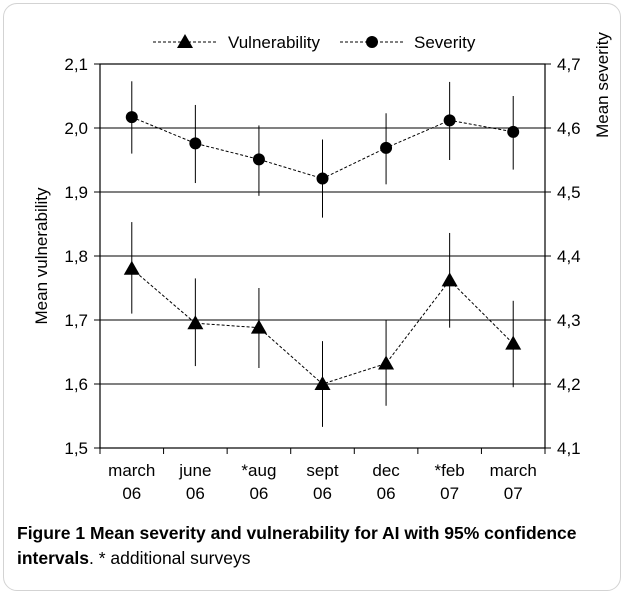 The height and width of the screenshot is (596, 626). I want to click on y-left-tick-label: 1,8, so click(76, 256).